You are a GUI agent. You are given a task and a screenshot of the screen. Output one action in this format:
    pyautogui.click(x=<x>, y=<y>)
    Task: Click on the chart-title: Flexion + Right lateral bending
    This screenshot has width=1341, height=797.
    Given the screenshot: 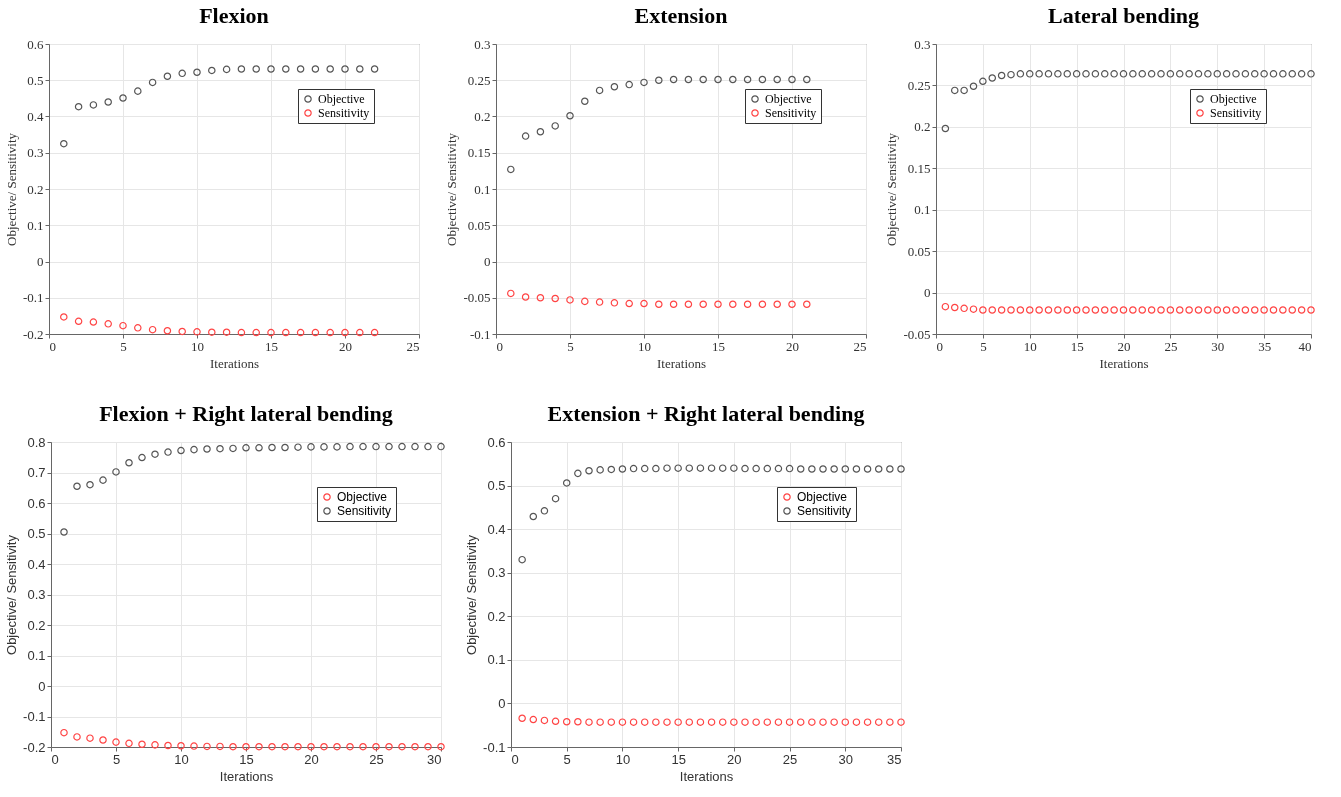 What is the action you would take?
    pyautogui.click(x=246, y=413)
    